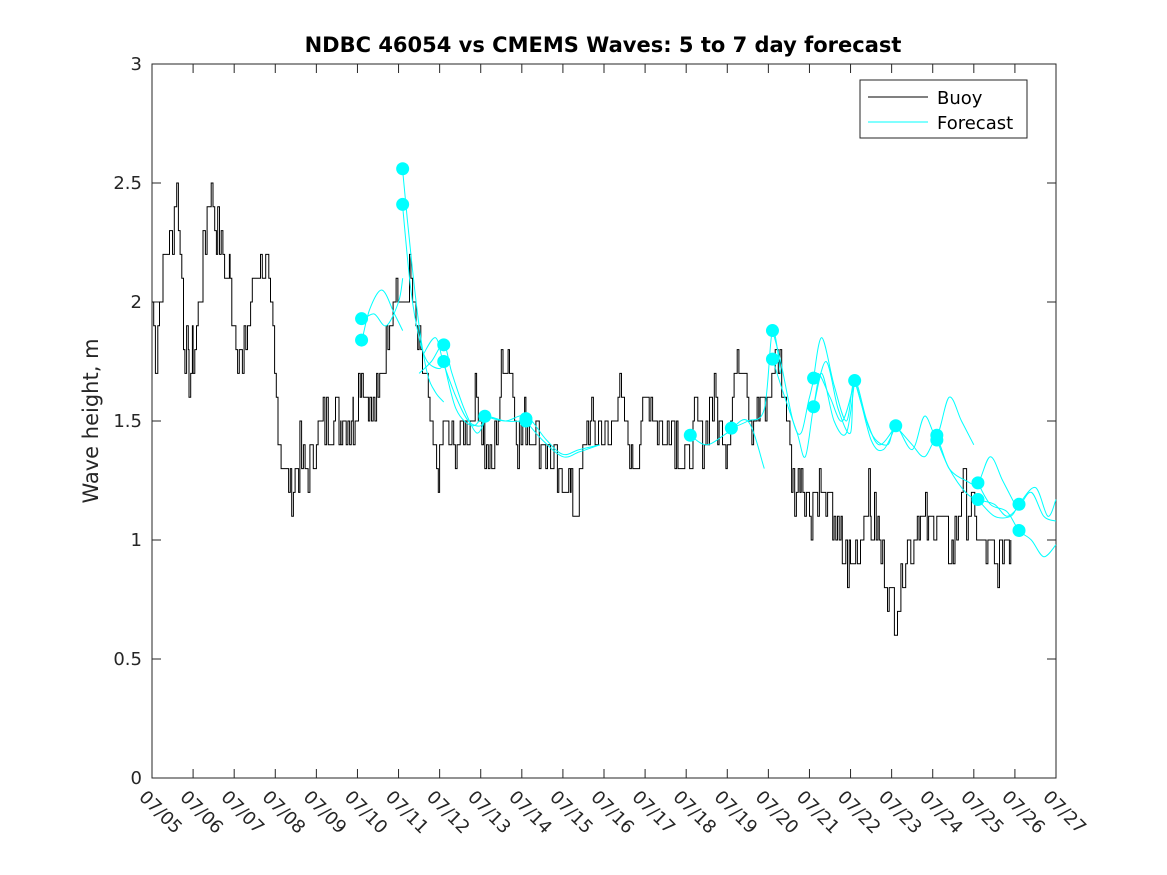 The image size is (1167, 875). Describe the element at coordinates (407, 813) in the screenshot. I see `x-tick-label: 07/11` at that location.